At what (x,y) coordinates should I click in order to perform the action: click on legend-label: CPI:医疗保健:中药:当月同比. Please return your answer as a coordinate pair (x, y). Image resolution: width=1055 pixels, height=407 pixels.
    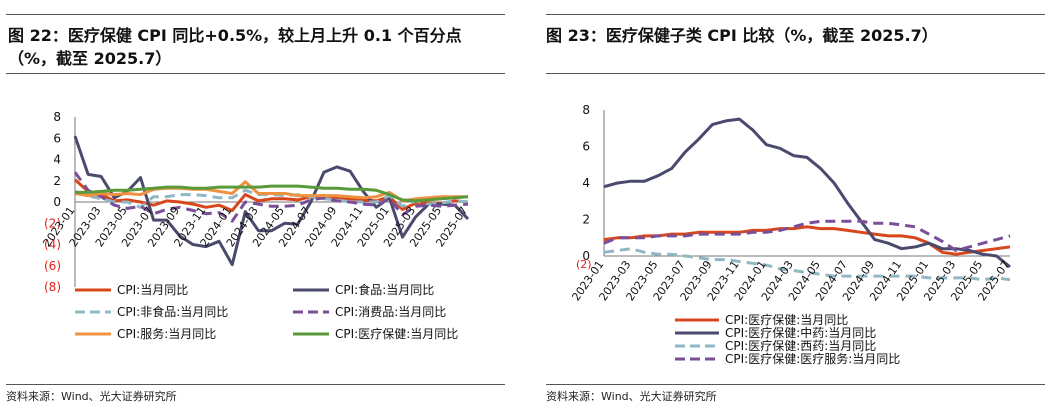
    Looking at the image, I should click on (800, 332).